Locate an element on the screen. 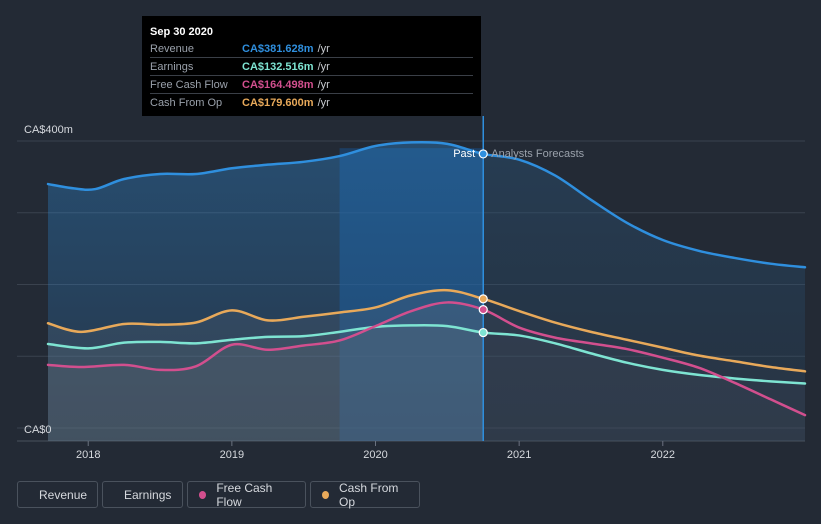 Image resolution: width=821 pixels, height=524 pixels. legend-label: Cash From Op is located at coordinates (369, 494).